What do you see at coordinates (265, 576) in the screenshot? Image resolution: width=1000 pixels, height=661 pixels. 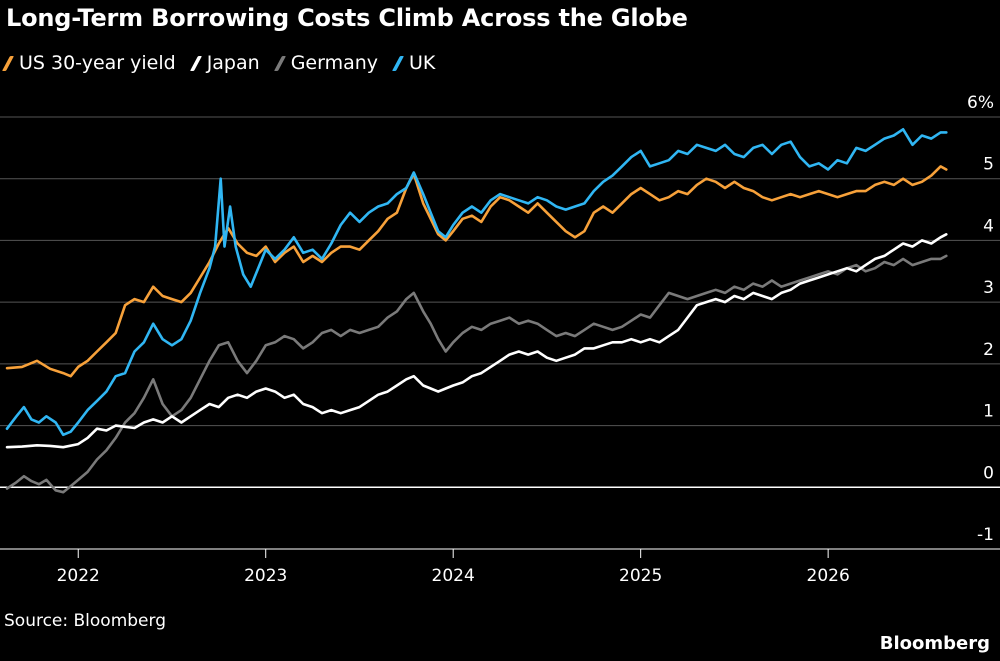 I see `x-tick-label: 2023` at bounding box center [265, 576].